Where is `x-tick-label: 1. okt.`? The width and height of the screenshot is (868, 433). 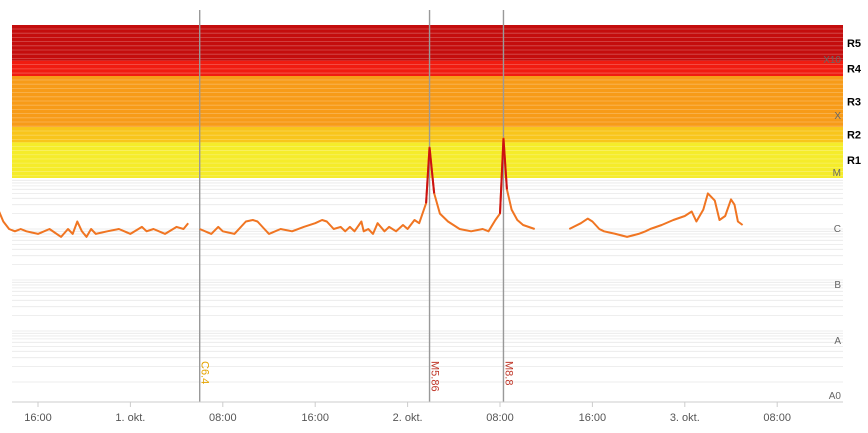
x-tick-label: 1. okt. is located at coordinates (130, 418).